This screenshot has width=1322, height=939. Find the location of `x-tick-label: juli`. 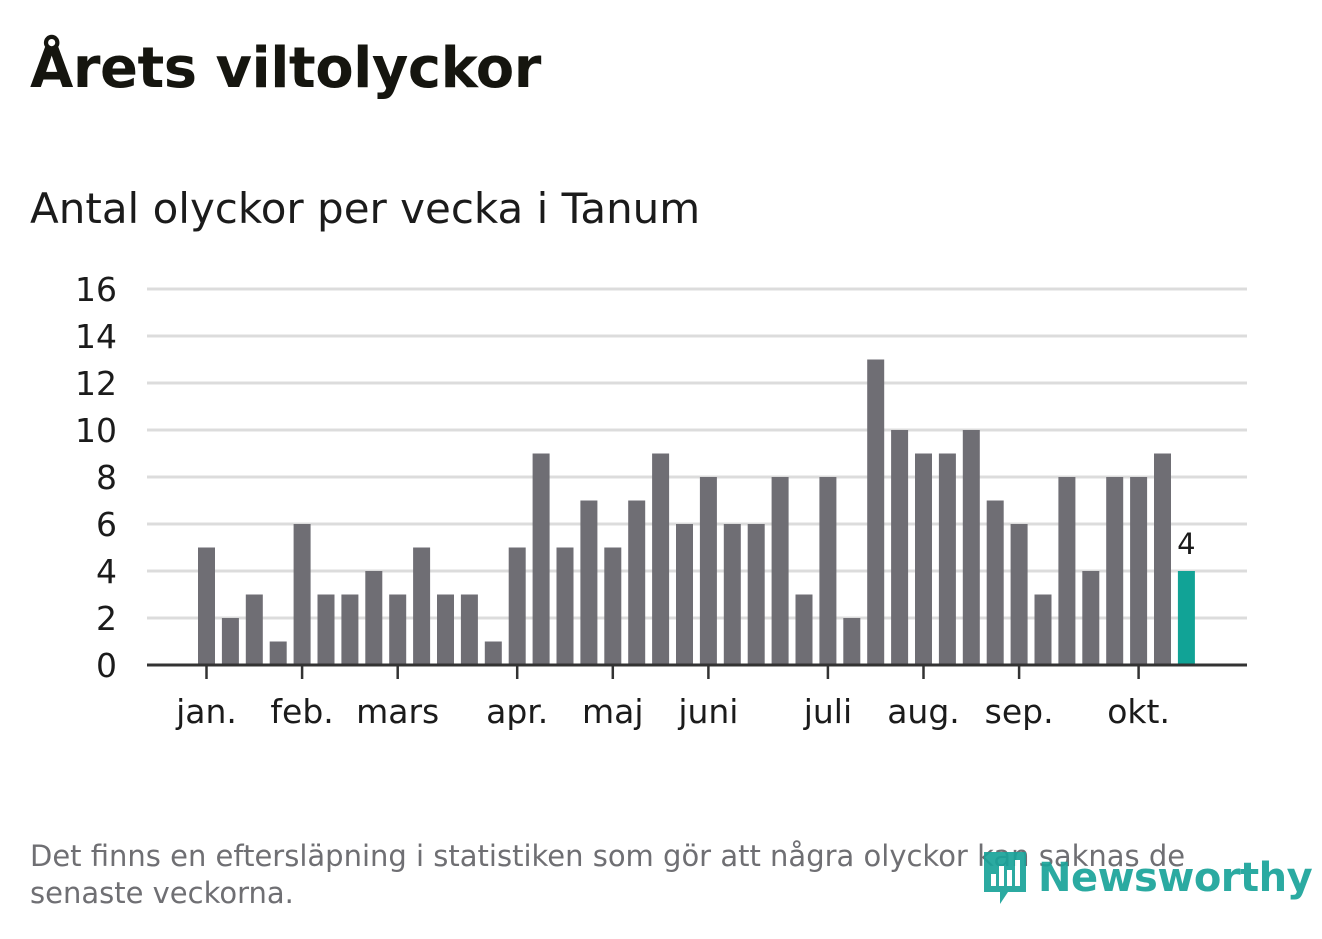

x-tick-label: juli is located at coordinates (827, 711).